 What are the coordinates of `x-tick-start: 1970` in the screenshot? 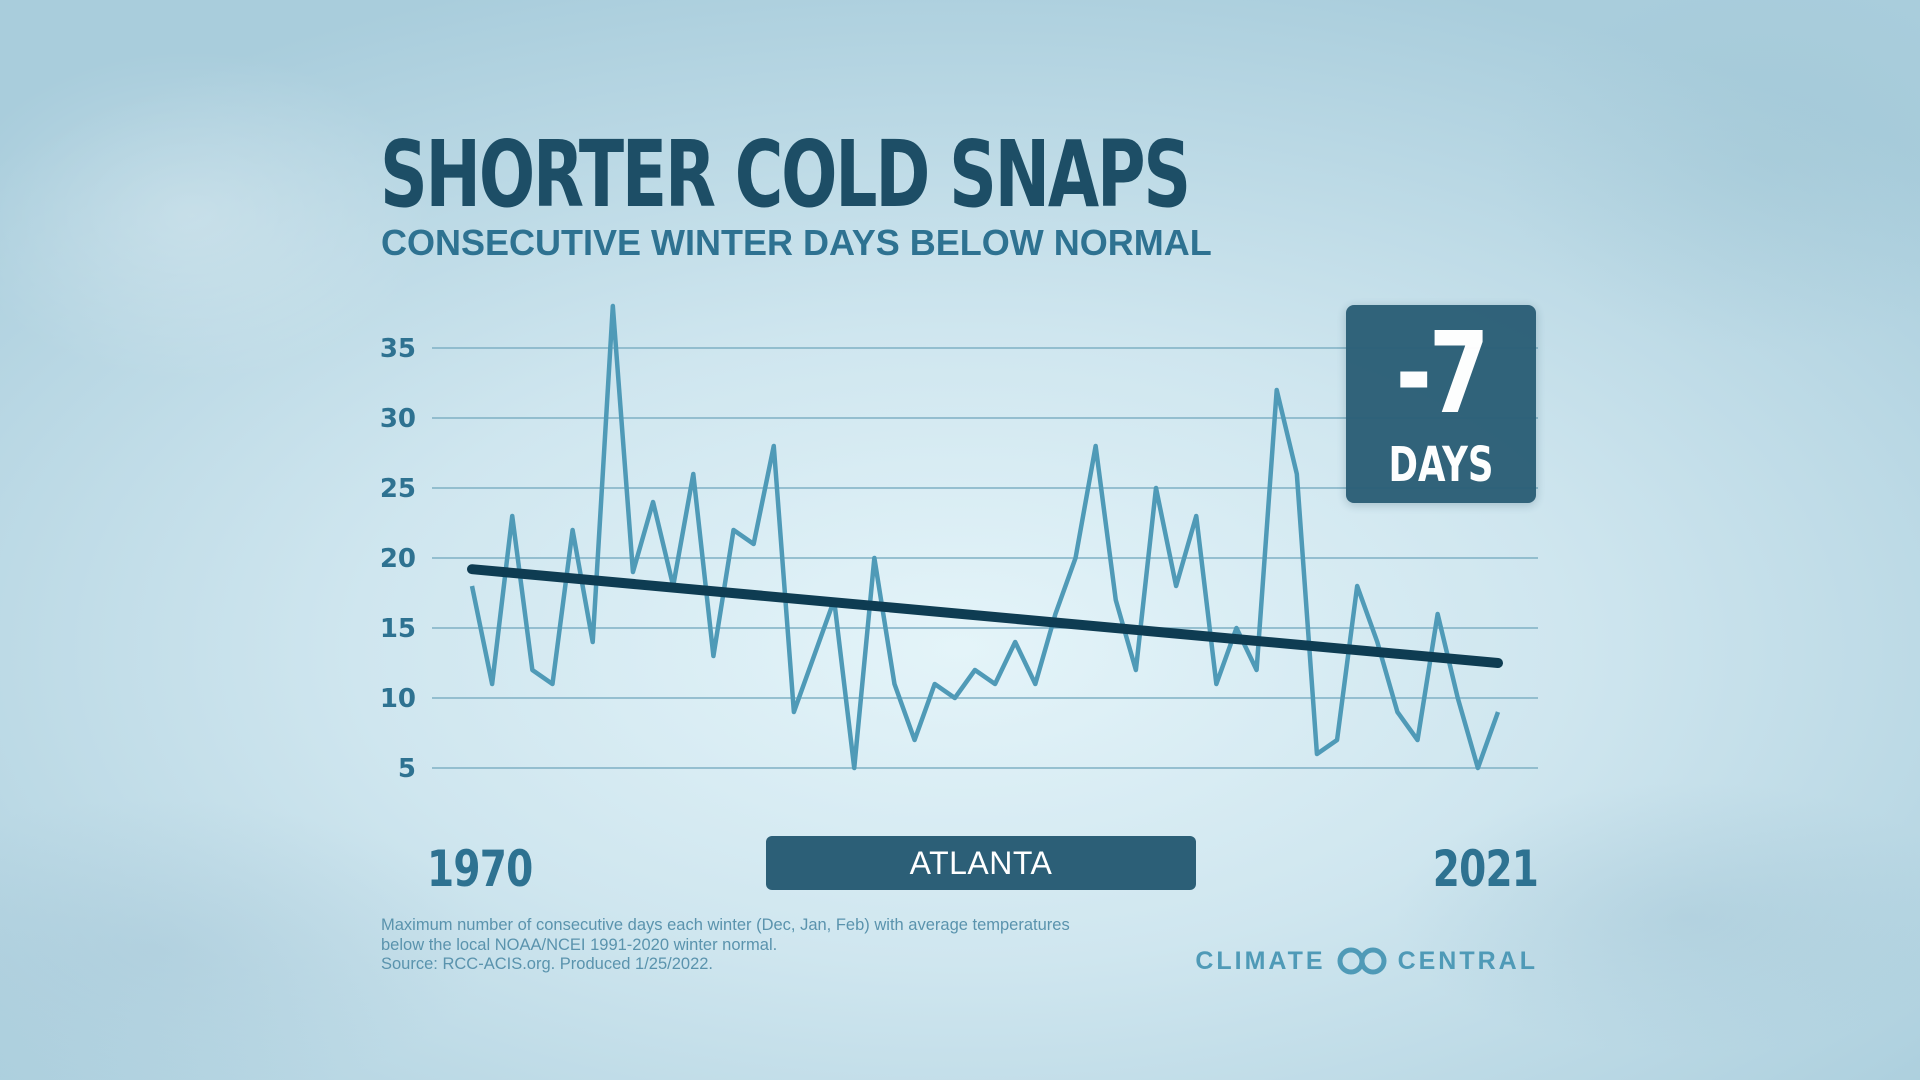 It's located at (480, 869).